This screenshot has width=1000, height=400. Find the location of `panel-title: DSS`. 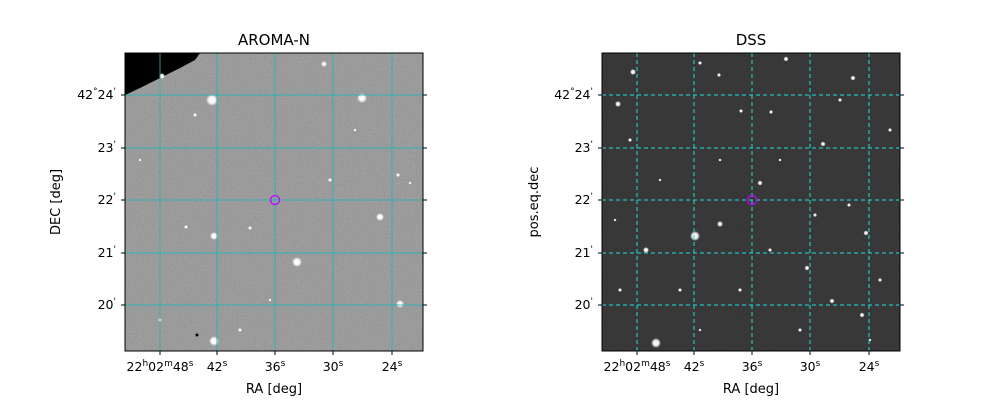

panel-title: DSS is located at coordinates (751, 40).